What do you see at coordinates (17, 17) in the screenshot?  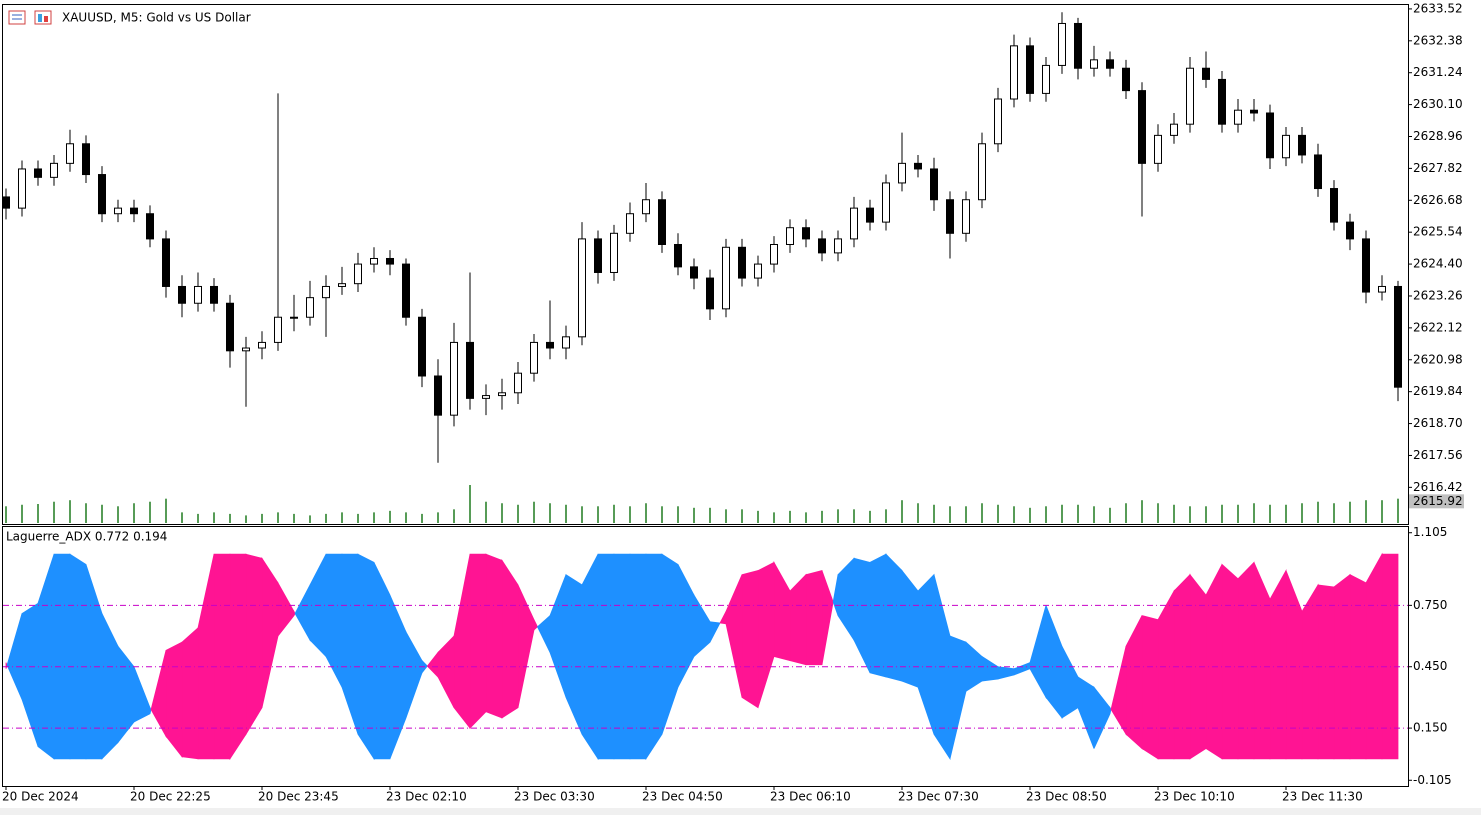 I see `icon-list` at bounding box center [17, 17].